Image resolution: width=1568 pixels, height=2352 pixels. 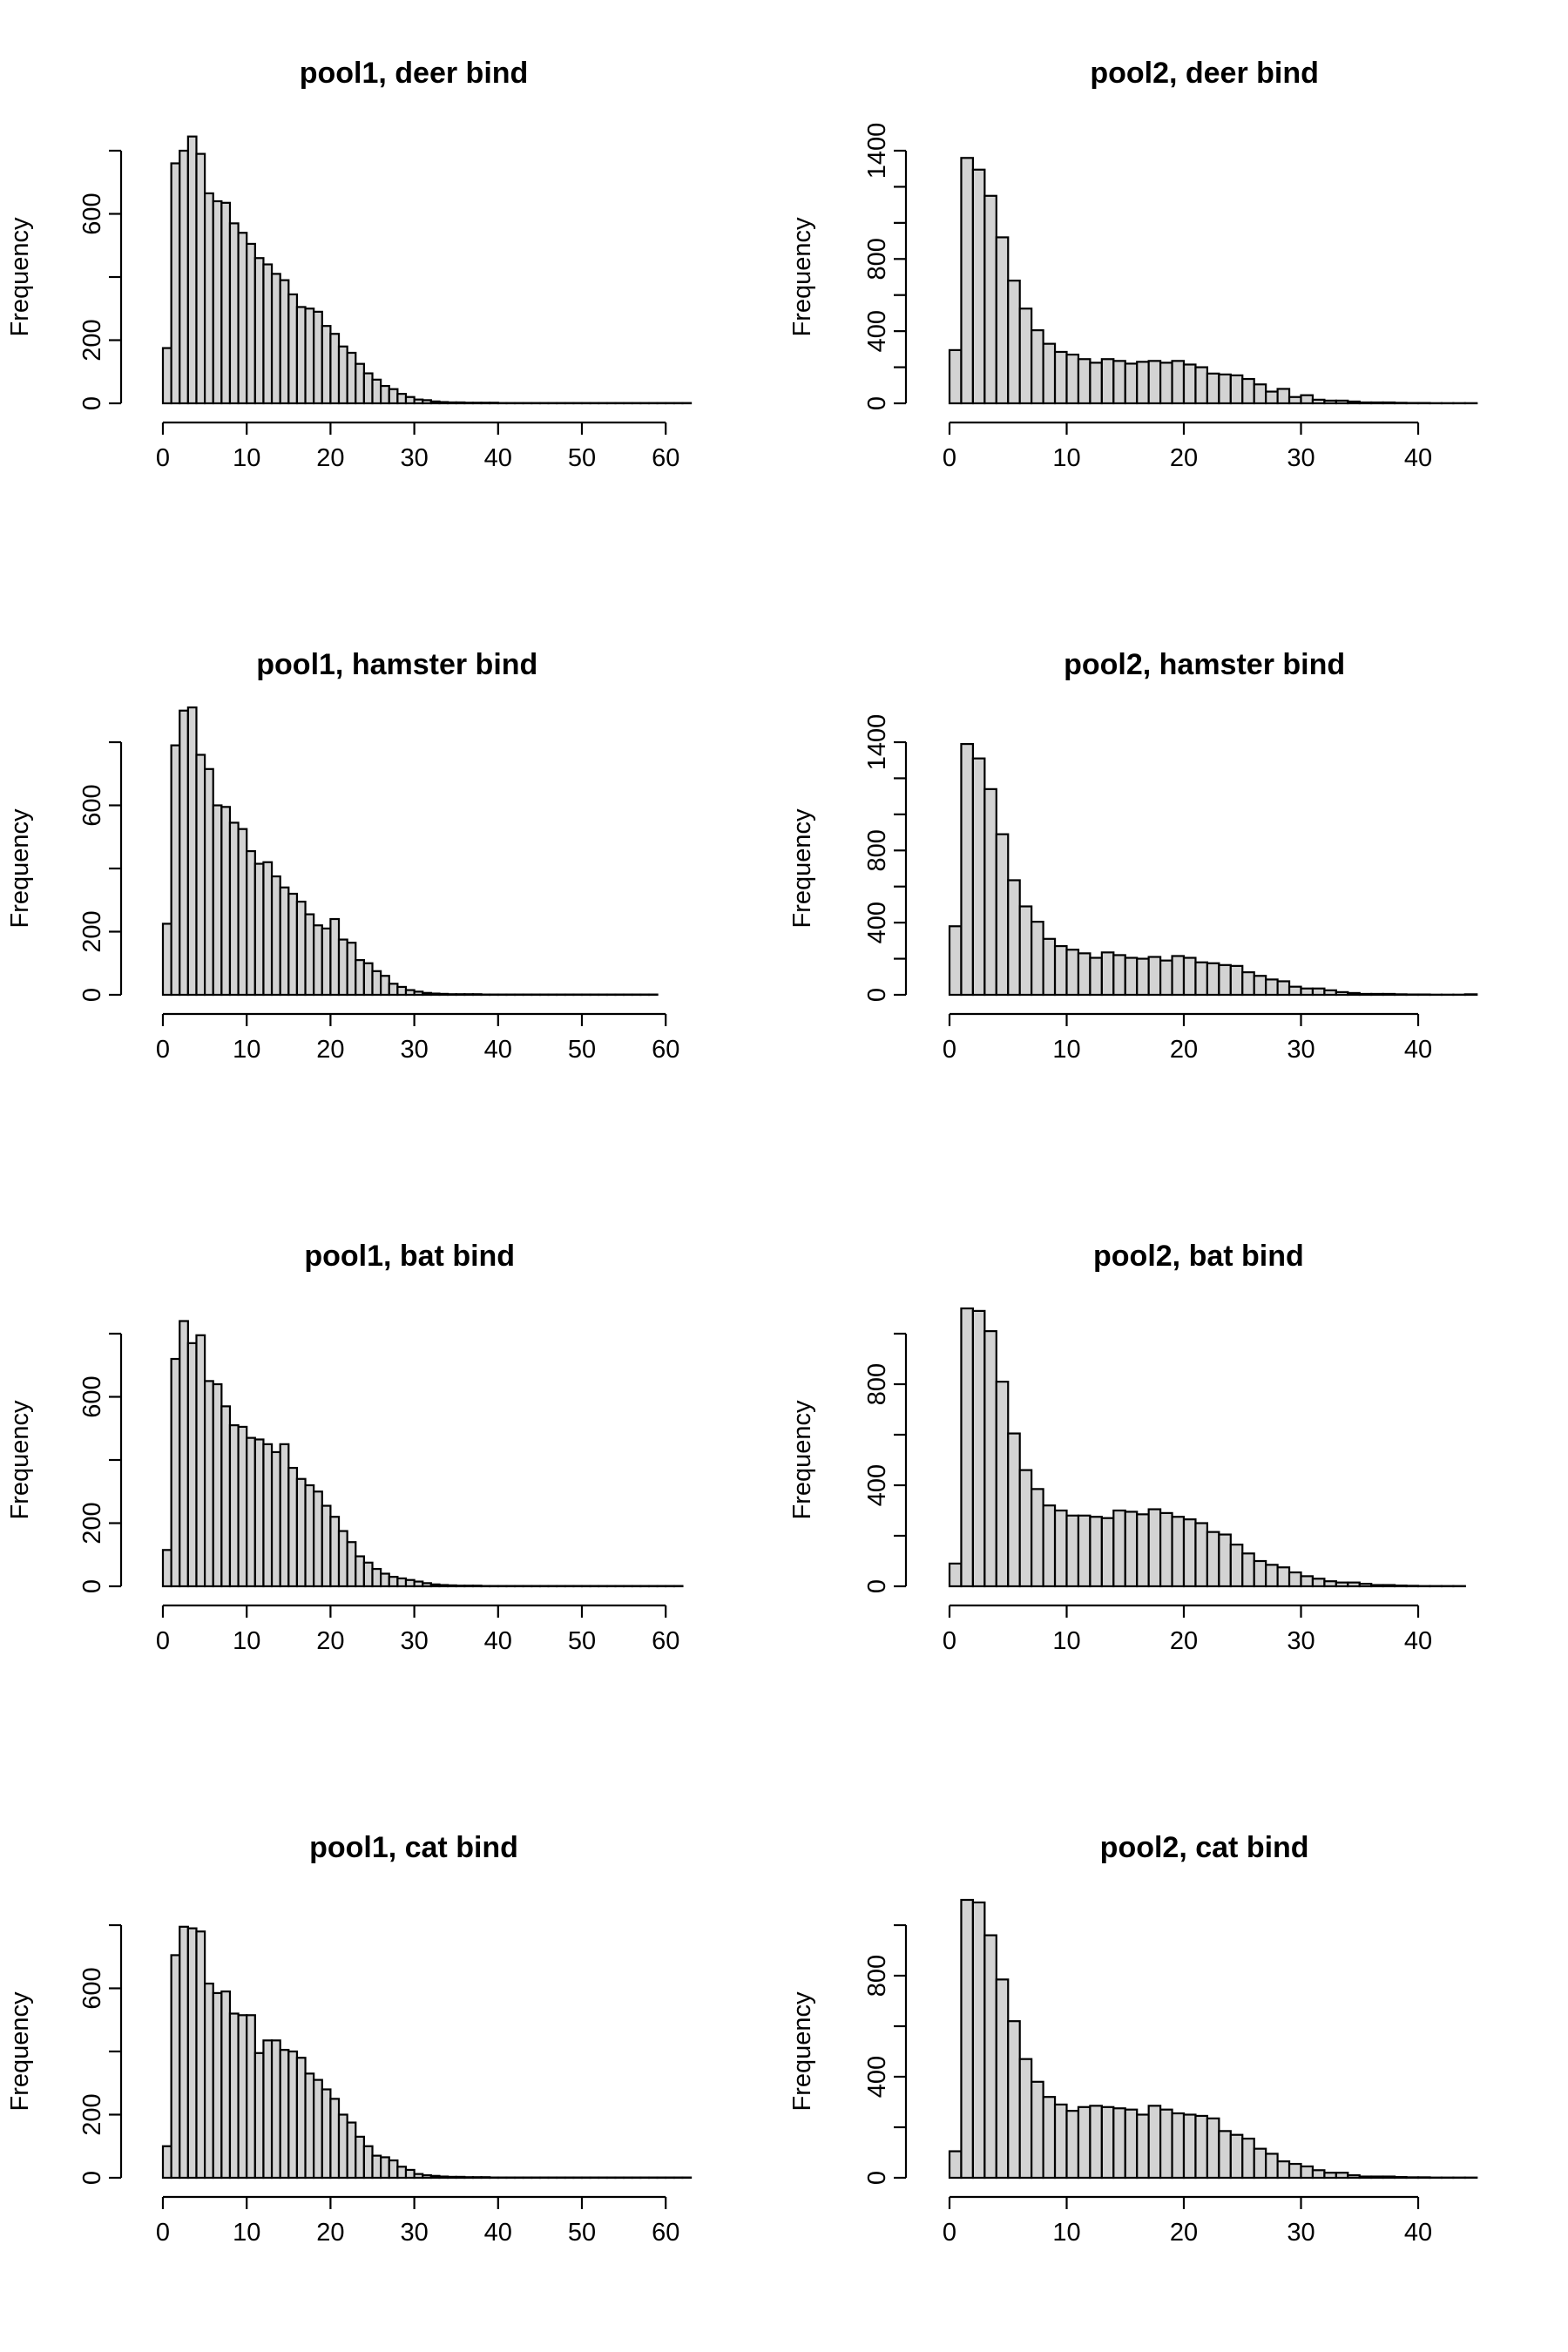 What do you see at coordinates (877, 1485) in the screenshot?
I see `y-tick-label: 400` at bounding box center [877, 1485].